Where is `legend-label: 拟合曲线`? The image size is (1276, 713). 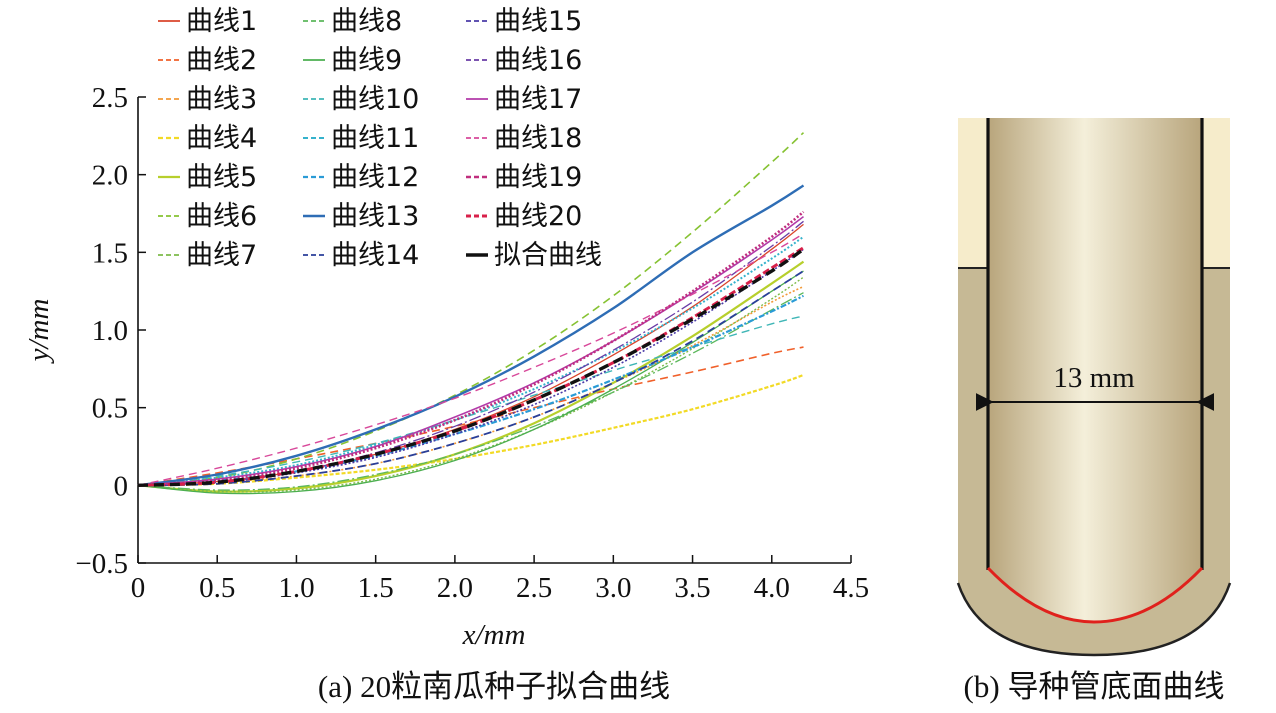
legend-label: 拟合曲线 is located at coordinates (548, 255).